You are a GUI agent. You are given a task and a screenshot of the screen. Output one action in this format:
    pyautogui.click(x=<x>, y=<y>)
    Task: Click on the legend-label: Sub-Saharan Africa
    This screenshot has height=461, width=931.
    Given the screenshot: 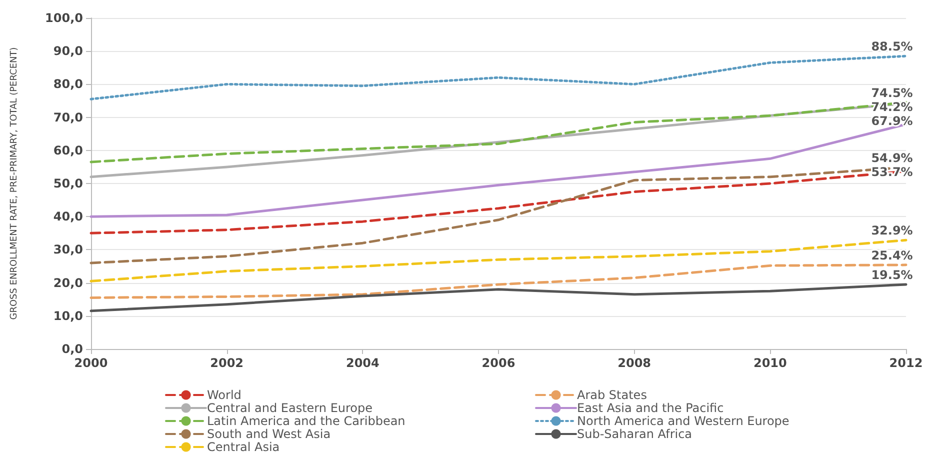 What is the action you would take?
    pyautogui.click(x=634, y=434)
    